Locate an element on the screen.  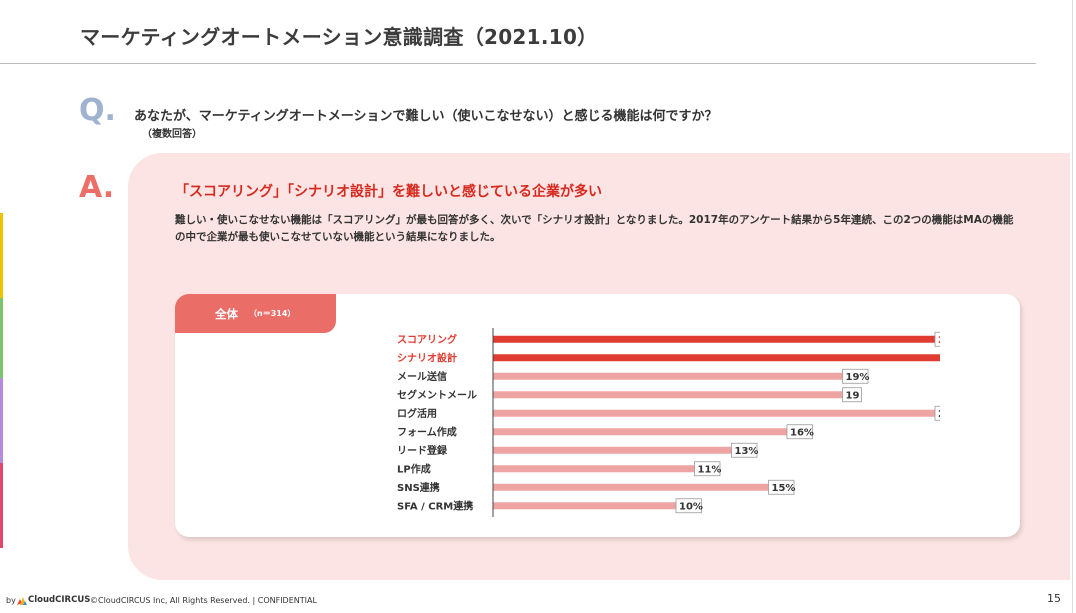
category-label: フォーム作成 is located at coordinates (427, 431).